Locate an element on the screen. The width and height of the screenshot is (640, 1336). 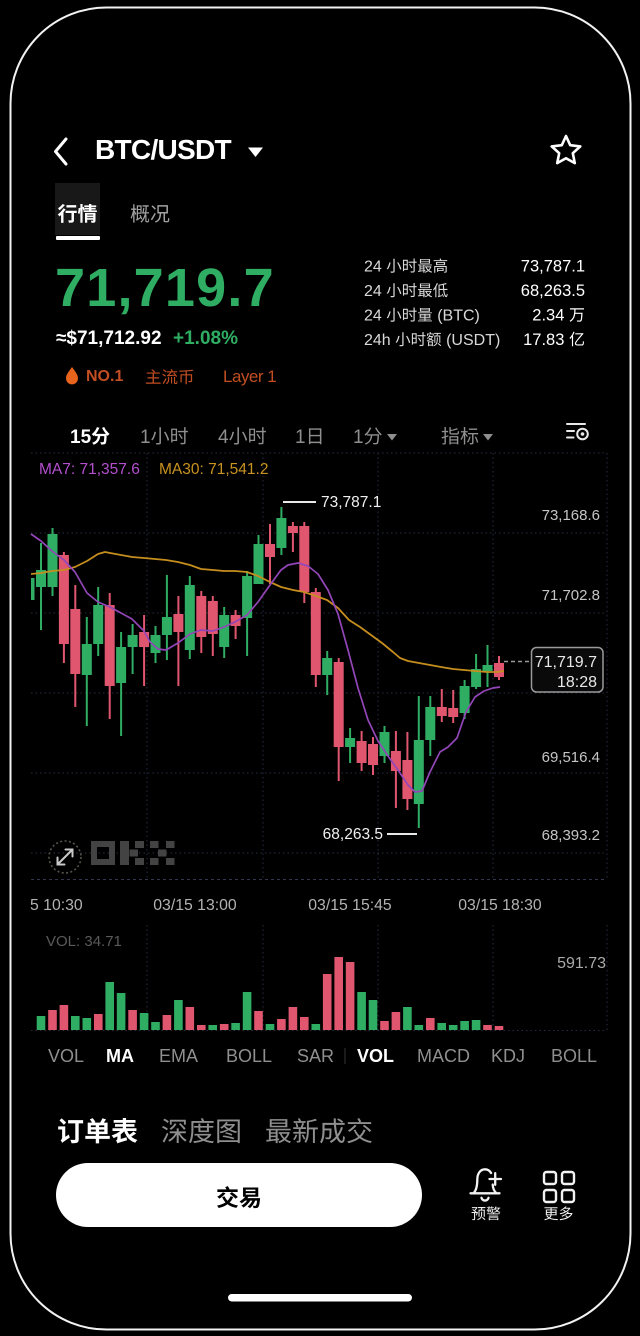
svg-text: NO.1 is located at coordinates (104, 376).